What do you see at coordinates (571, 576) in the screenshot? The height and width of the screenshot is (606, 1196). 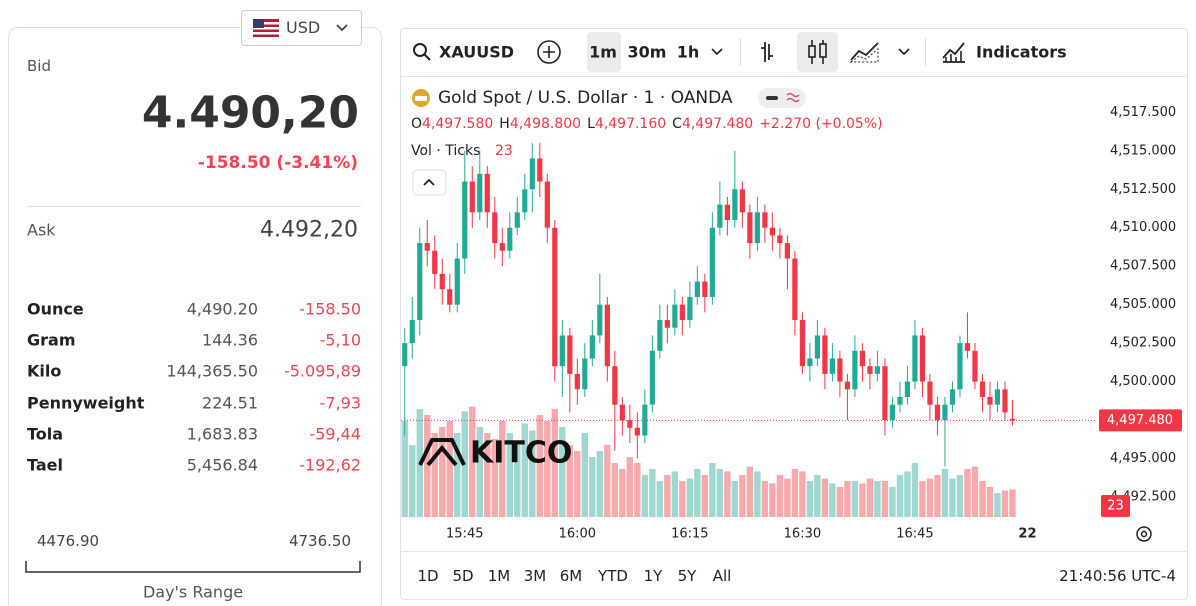 I see `range-button: 6M` at bounding box center [571, 576].